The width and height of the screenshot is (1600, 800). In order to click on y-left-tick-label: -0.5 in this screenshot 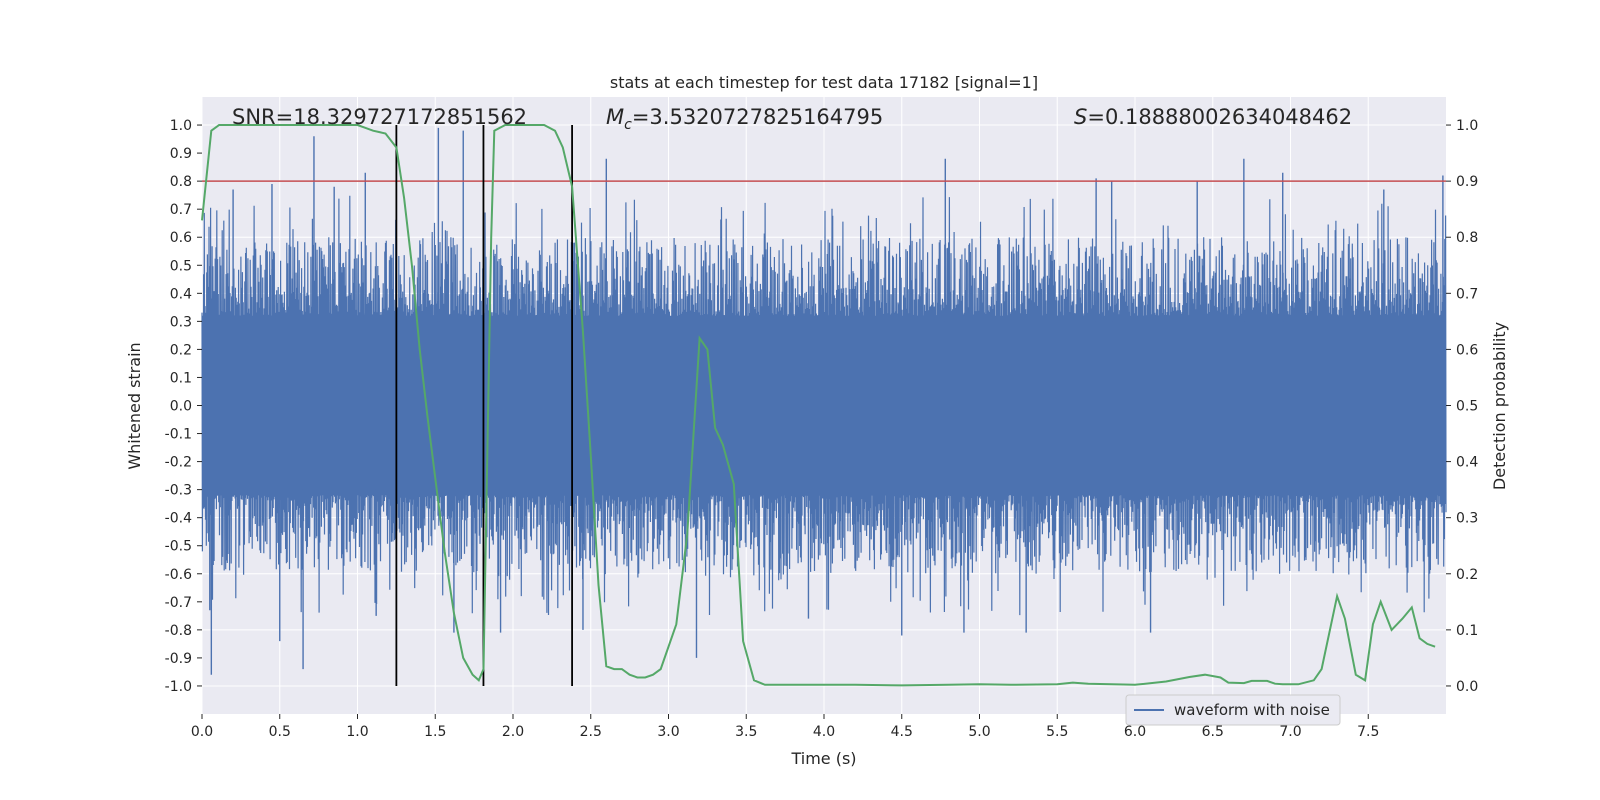, I will do `click(178, 547)`.